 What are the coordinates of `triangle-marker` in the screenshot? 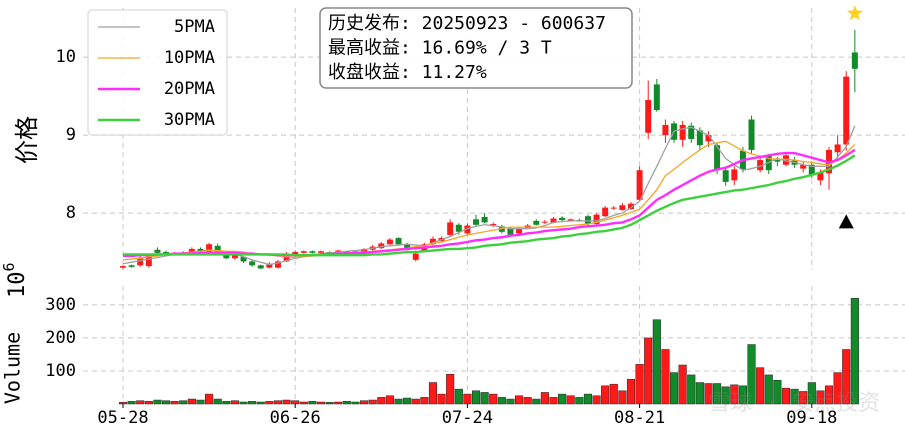 It's located at (846, 221).